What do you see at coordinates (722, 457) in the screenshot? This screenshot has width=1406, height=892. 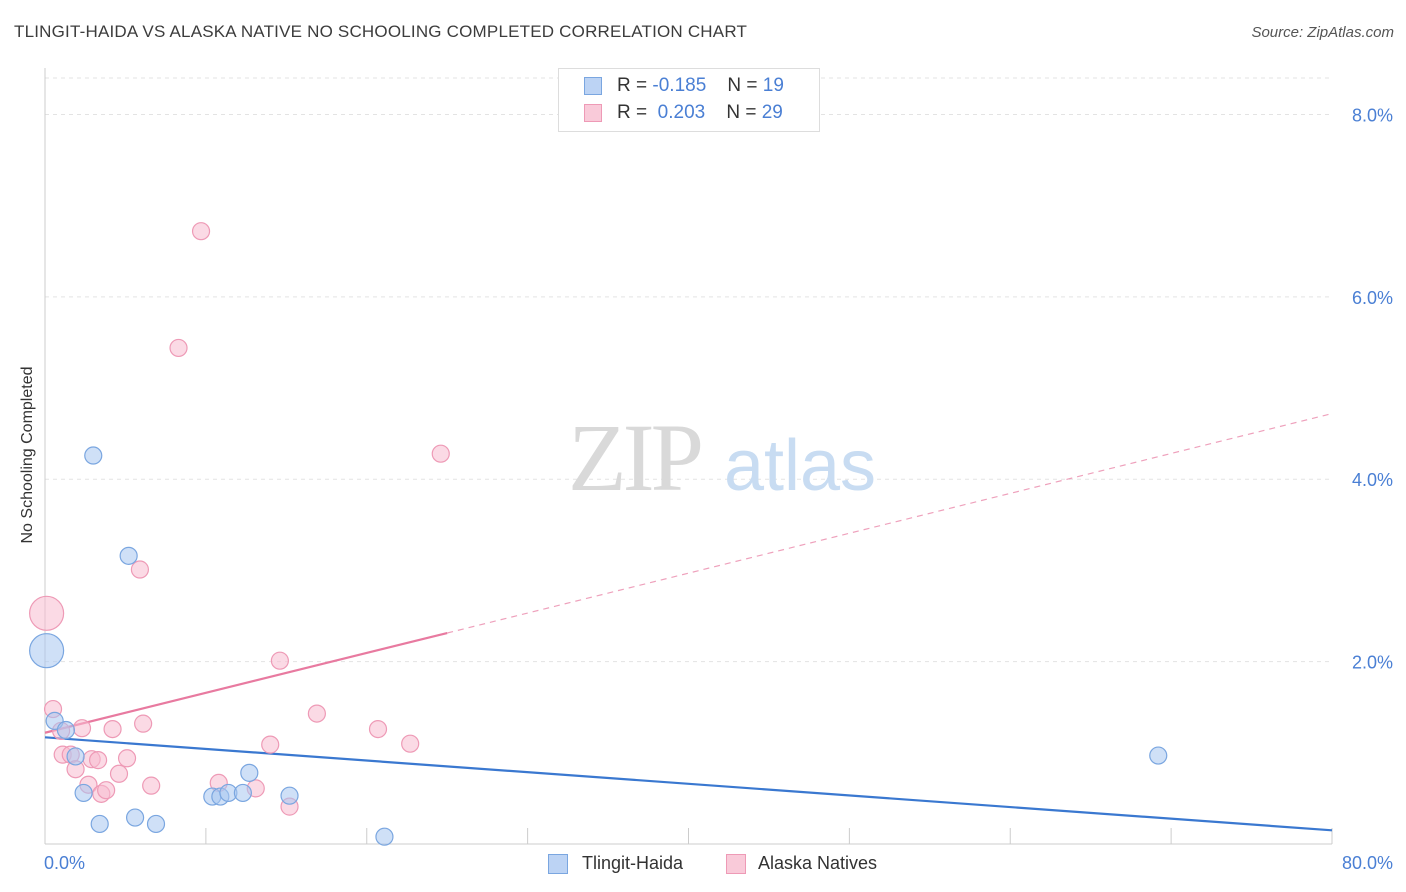 I see `watermark: ZIP atlas` at bounding box center [722, 457].